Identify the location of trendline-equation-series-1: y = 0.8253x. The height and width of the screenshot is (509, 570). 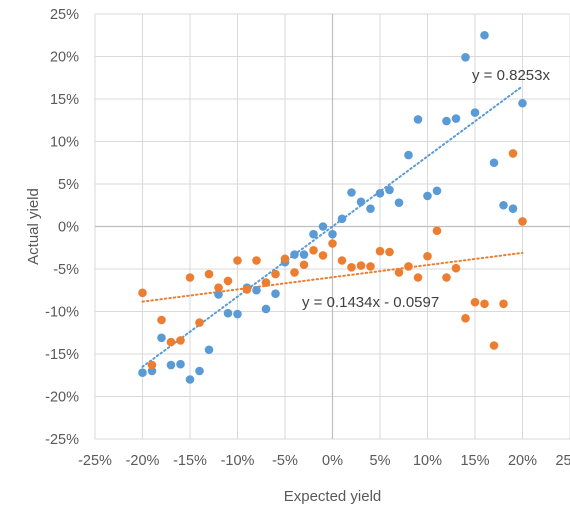
(511, 75).